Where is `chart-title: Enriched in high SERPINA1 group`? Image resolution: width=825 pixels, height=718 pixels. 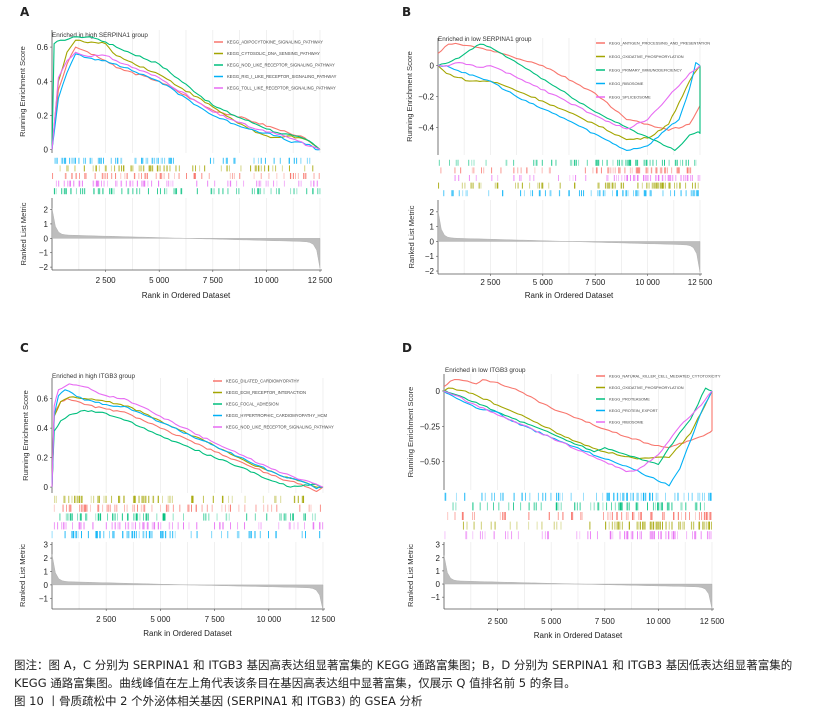 chart-title: Enriched in high SERPINA1 group is located at coordinates (100, 35).